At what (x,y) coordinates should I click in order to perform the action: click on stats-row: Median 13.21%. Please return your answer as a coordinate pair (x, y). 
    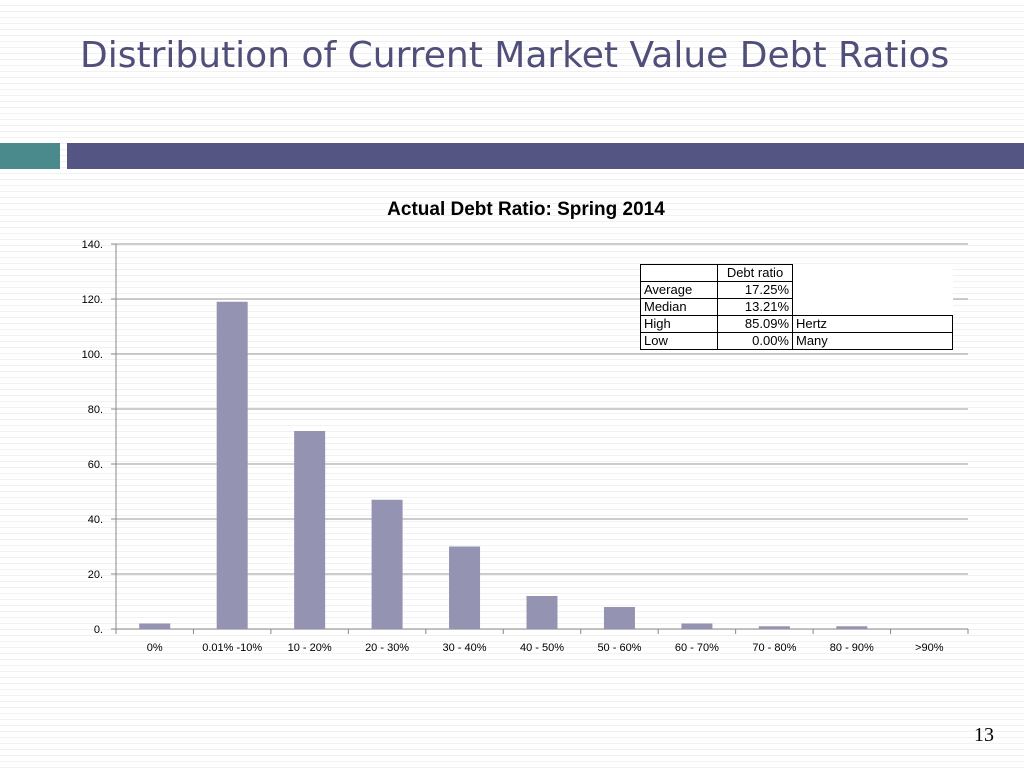
    Looking at the image, I should click on (796, 307).